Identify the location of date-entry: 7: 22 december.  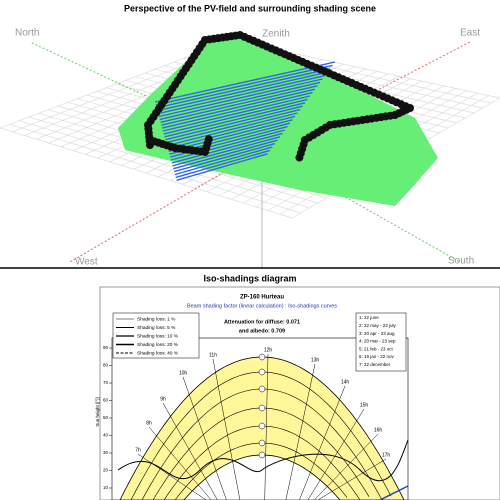
(375, 364).